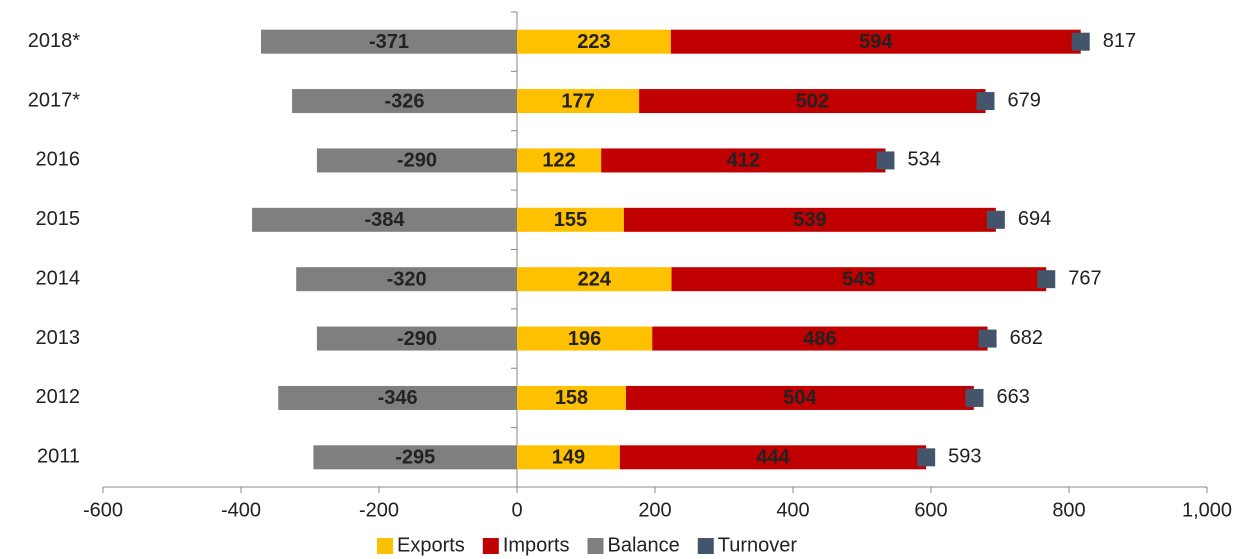 The height and width of the screenshot is (559, 1248). I want to click on legend-label: Turnover, so click(758, 545).